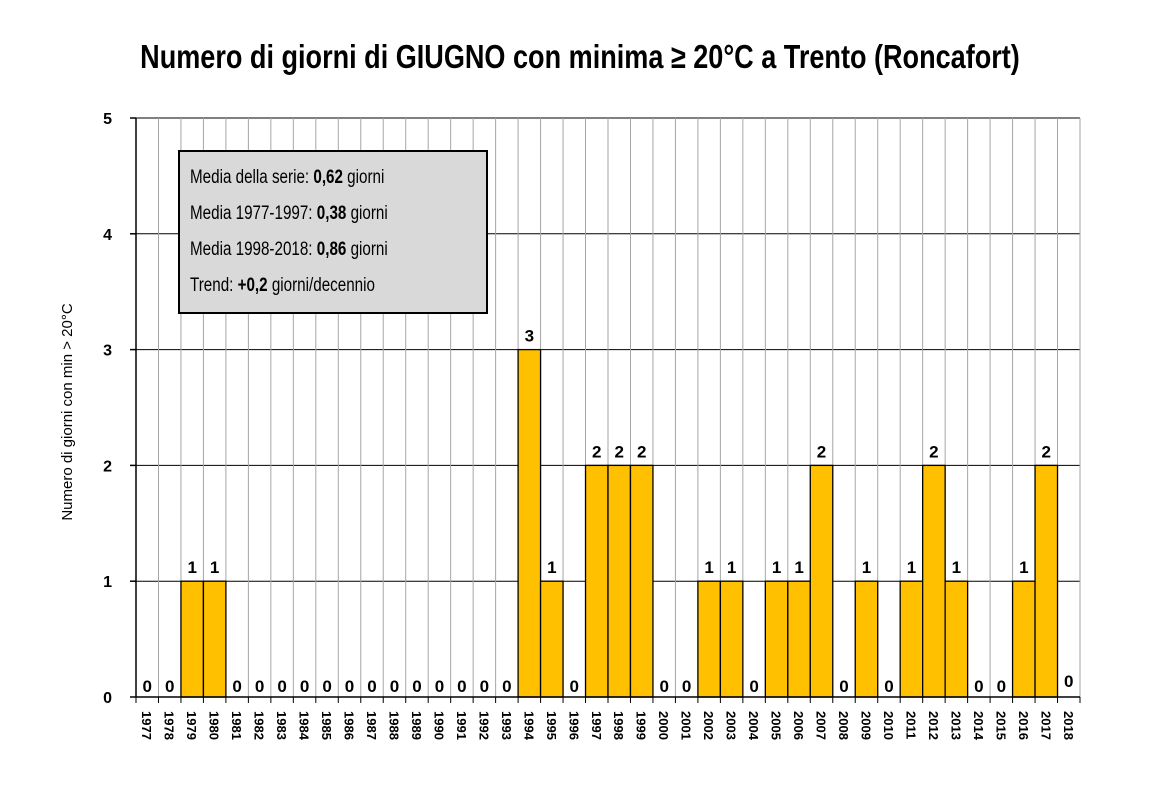 The image size is (1160, 800). I want to click on x-tick-label: 1980, so click(214, 725).